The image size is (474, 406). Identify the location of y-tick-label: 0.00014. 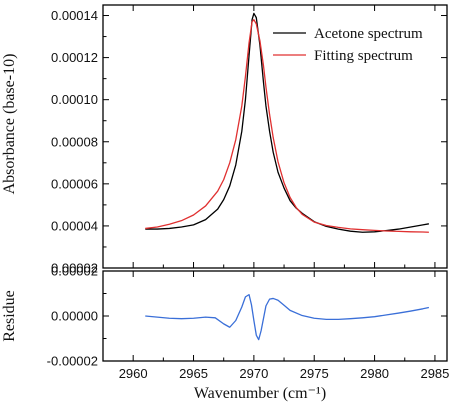
(74, 15).